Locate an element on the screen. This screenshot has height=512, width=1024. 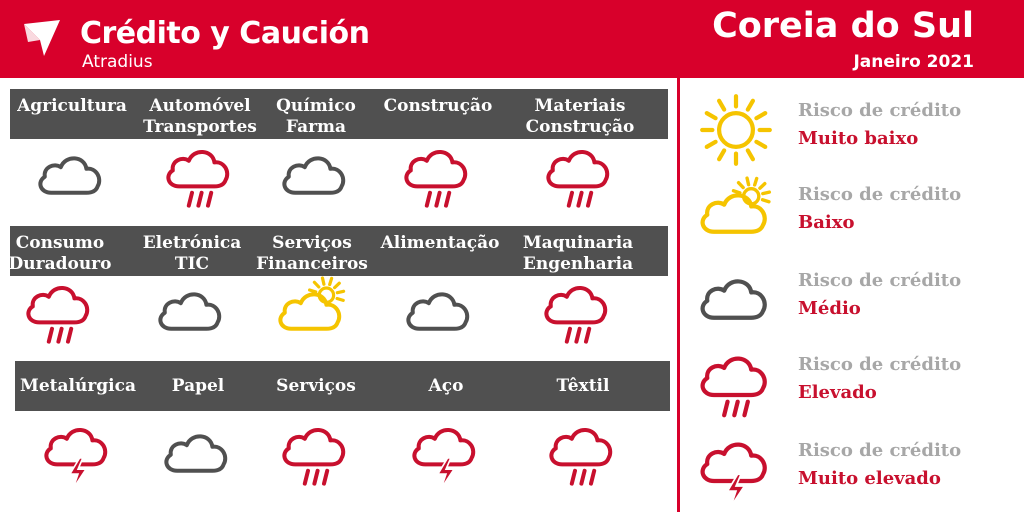
sector-label-line: Transportes is located at coordinates (200, 127).